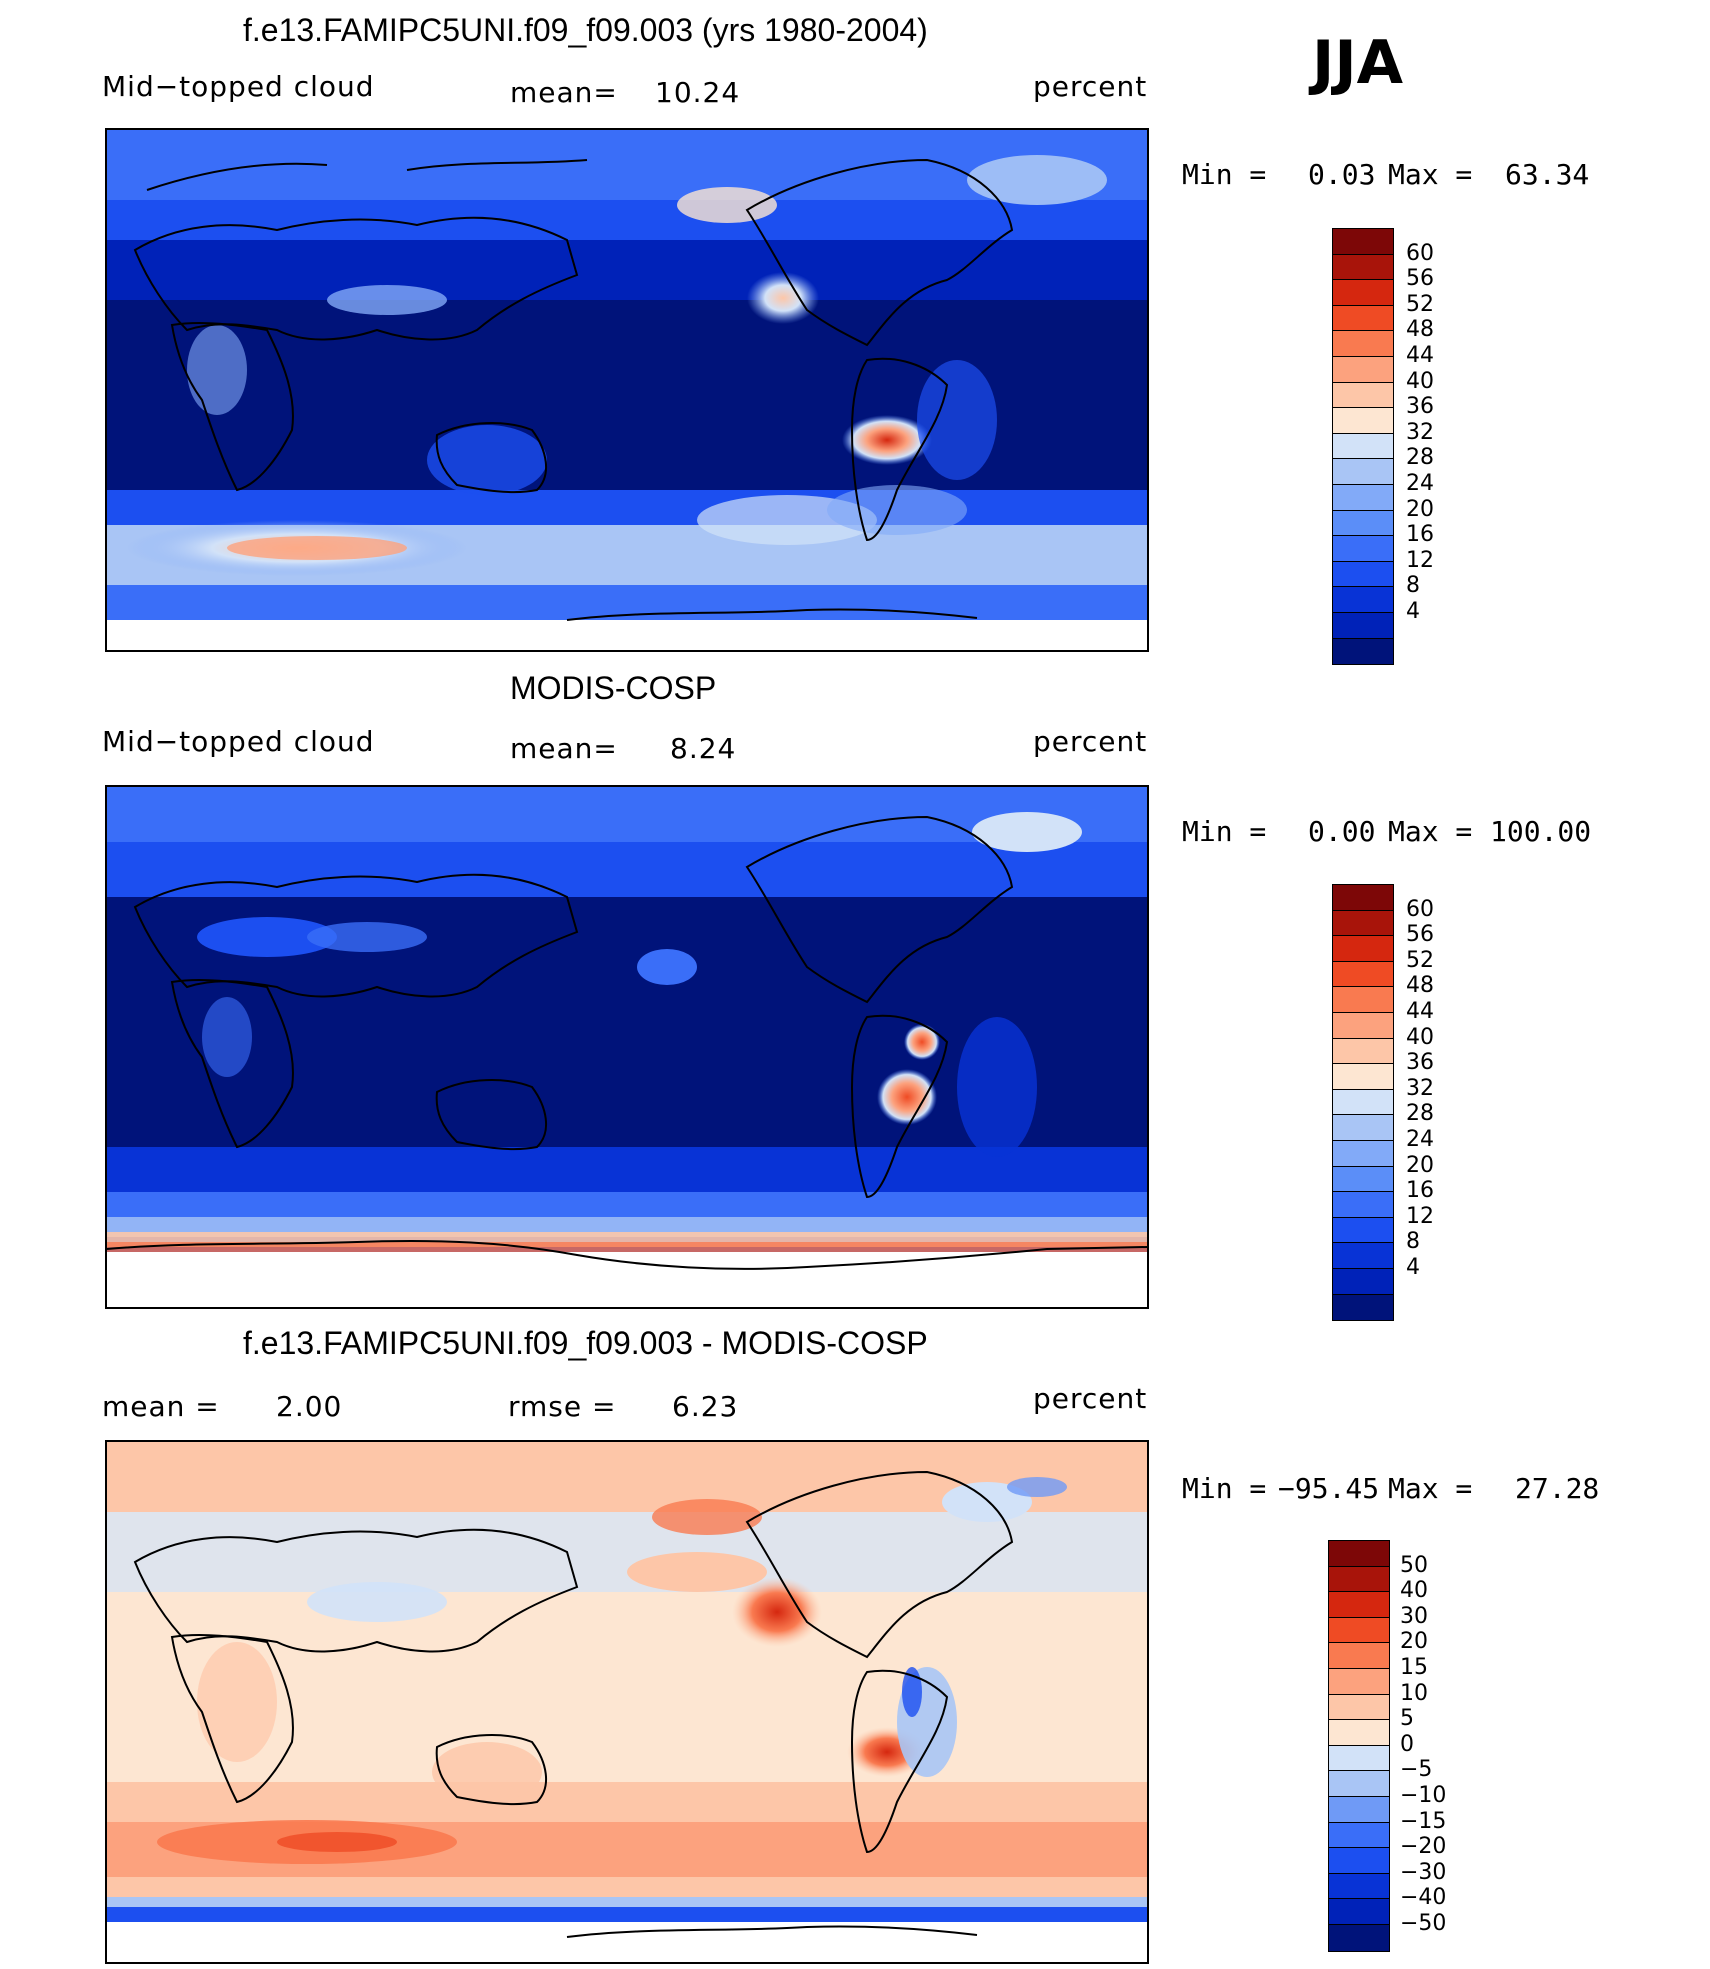 The width and height of the screenshot is (1710, 1969). I want to click on panel-2-title: MODIS-COSP, so click(613, 688).